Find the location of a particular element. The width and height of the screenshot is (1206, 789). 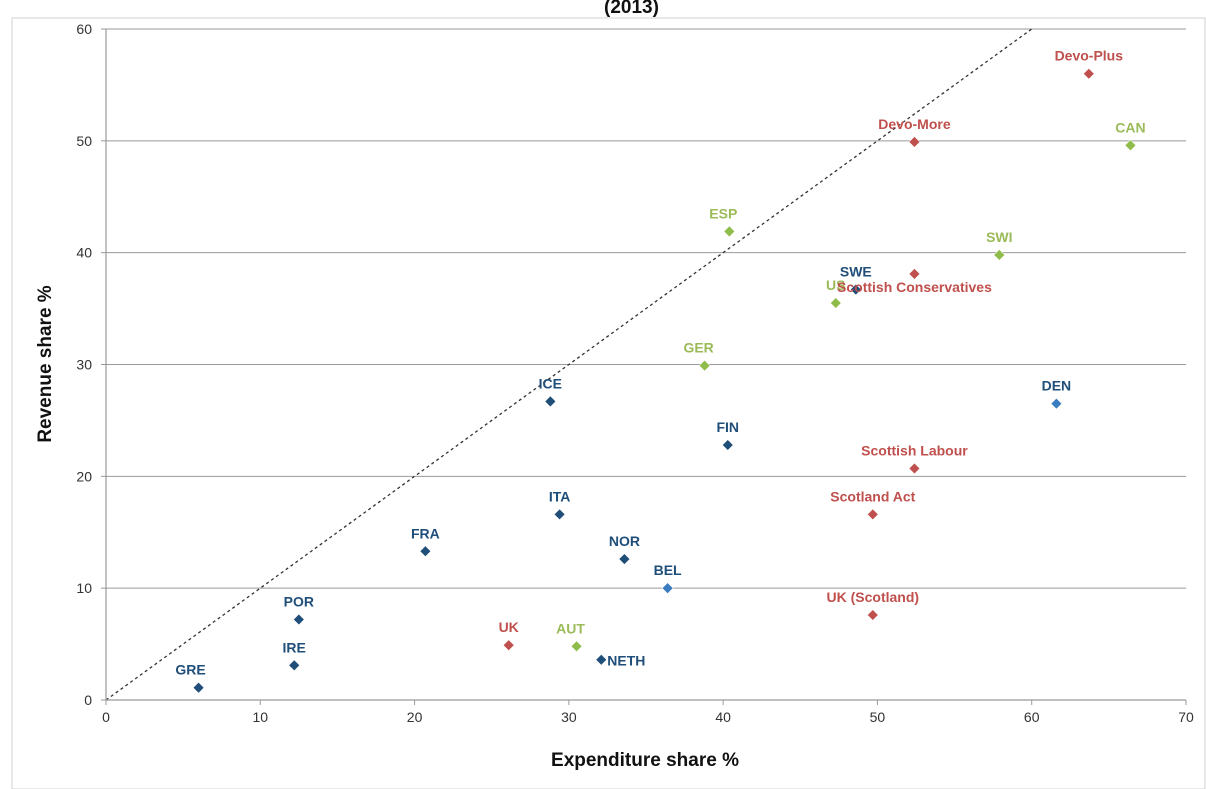

y-tick-label: 50 is located at coordinates (84, 141).